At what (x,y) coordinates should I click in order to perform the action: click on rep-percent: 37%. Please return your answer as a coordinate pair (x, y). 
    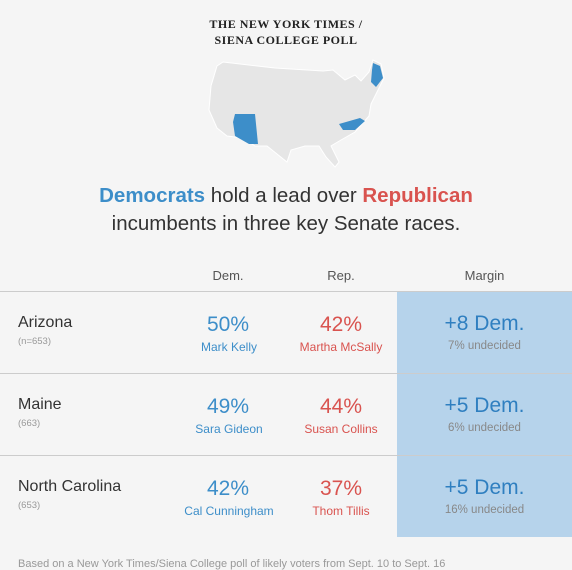
    Looking at the image, I should click on (341, 488).